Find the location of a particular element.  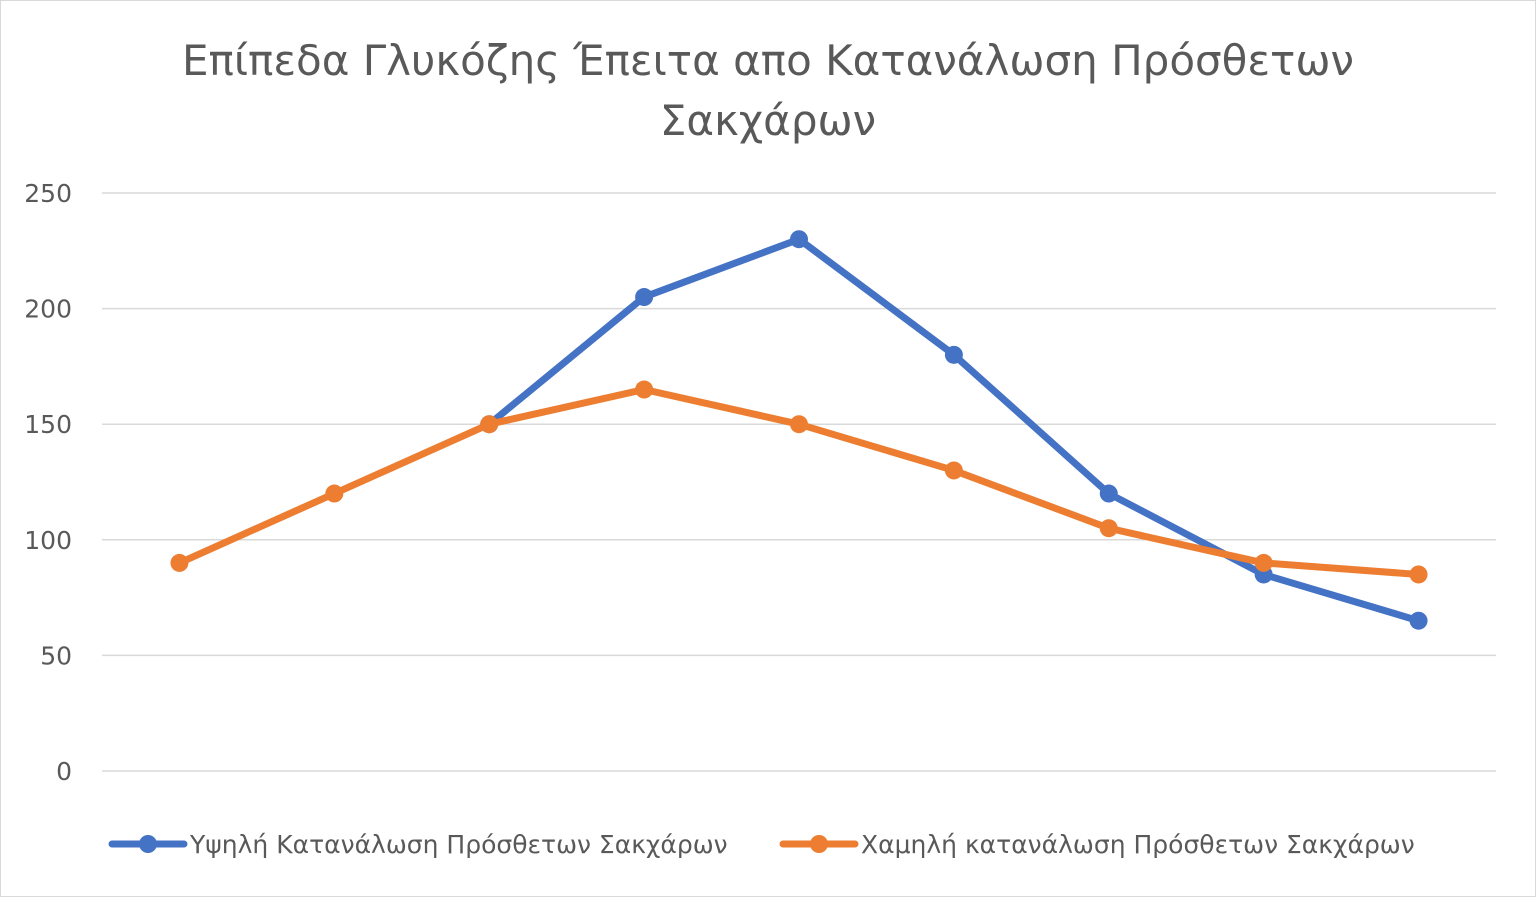

chart-title-line-2: Σακχάρων is located at coordinates (768, 120).